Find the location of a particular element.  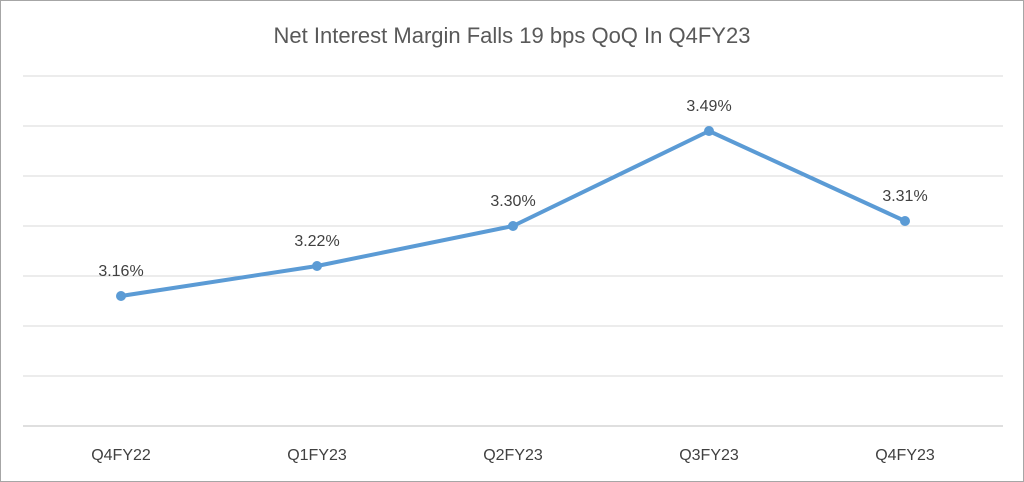

x-tick-label: Q4FY22 is located at coordinates (121, 455).